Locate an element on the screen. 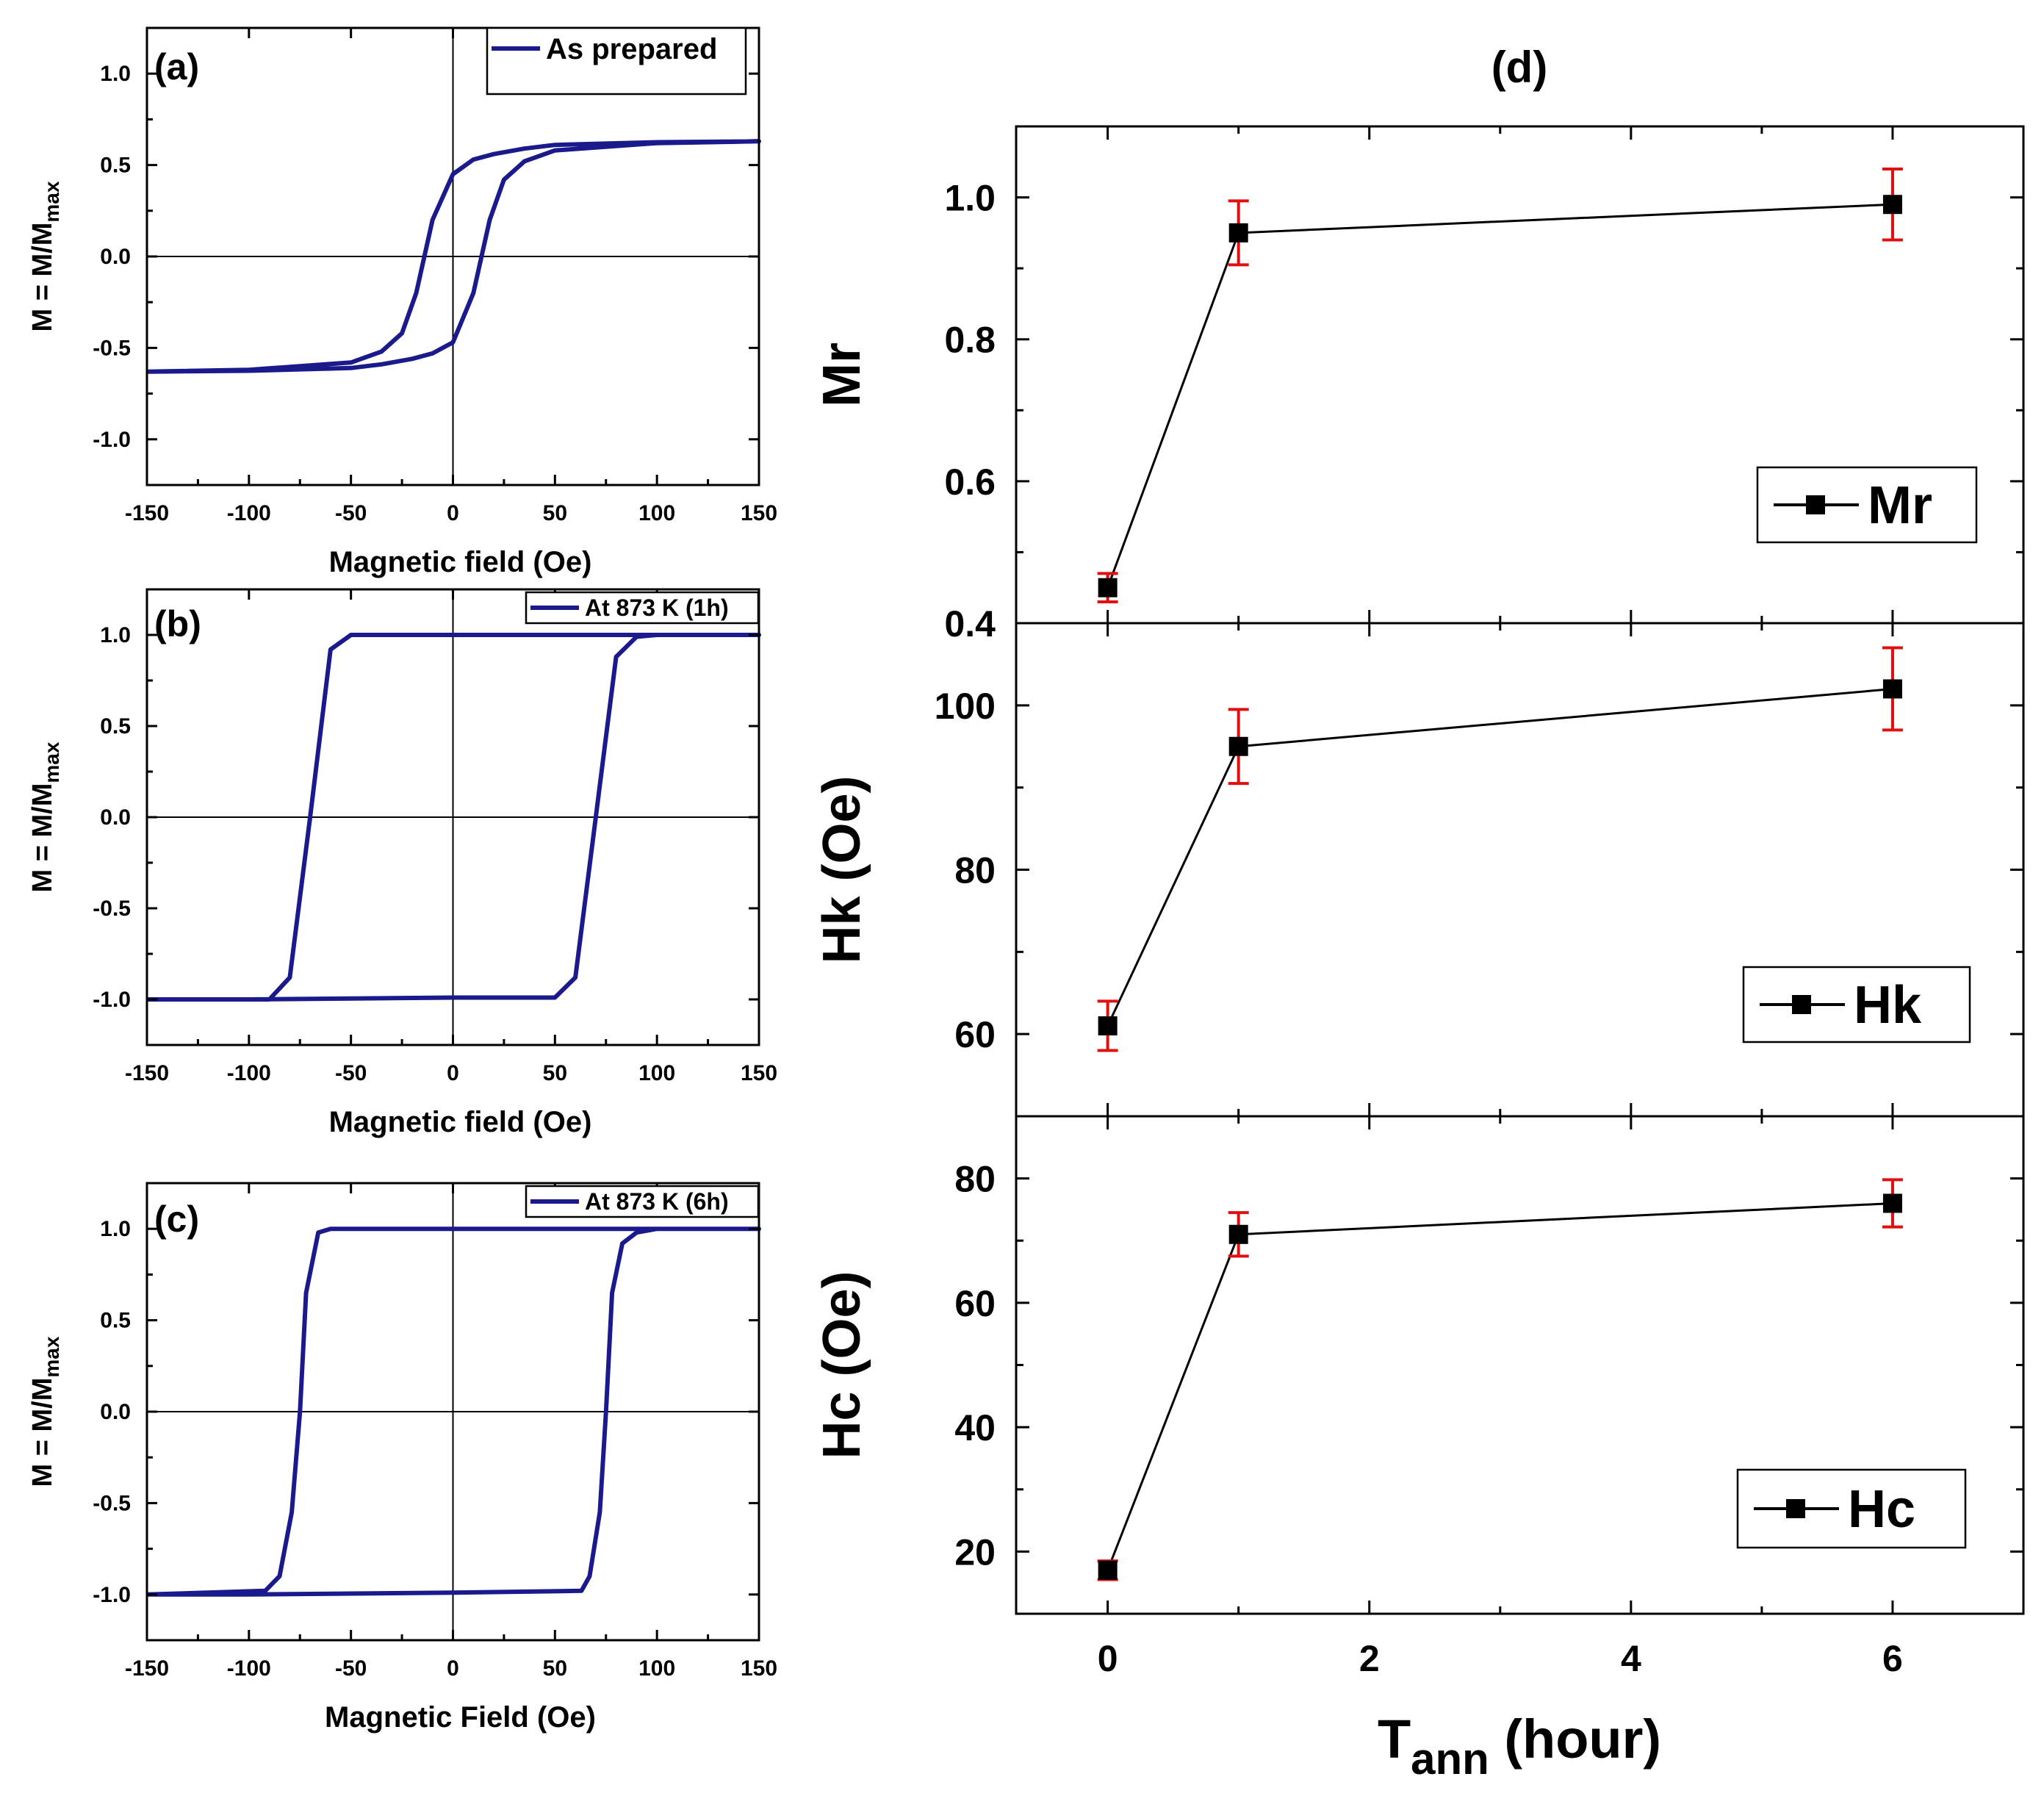 Image resolution: width=2044 pixels, height=1796 pixels. y-tick-label: 0.6 is located at coordinates (970, 482).